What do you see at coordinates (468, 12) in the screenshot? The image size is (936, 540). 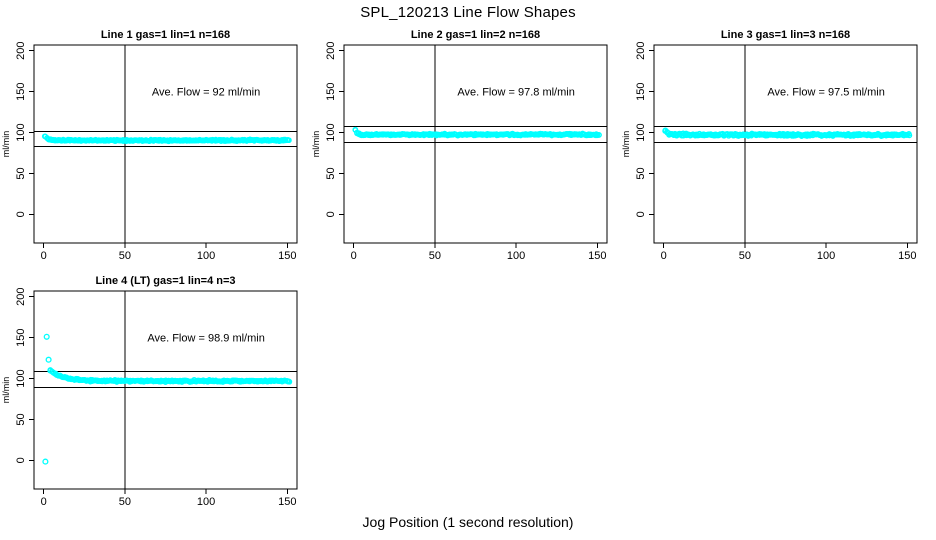 I see `figure-title: SPL_120213 Line Flow Shapes` at bounding box center [468, 12].